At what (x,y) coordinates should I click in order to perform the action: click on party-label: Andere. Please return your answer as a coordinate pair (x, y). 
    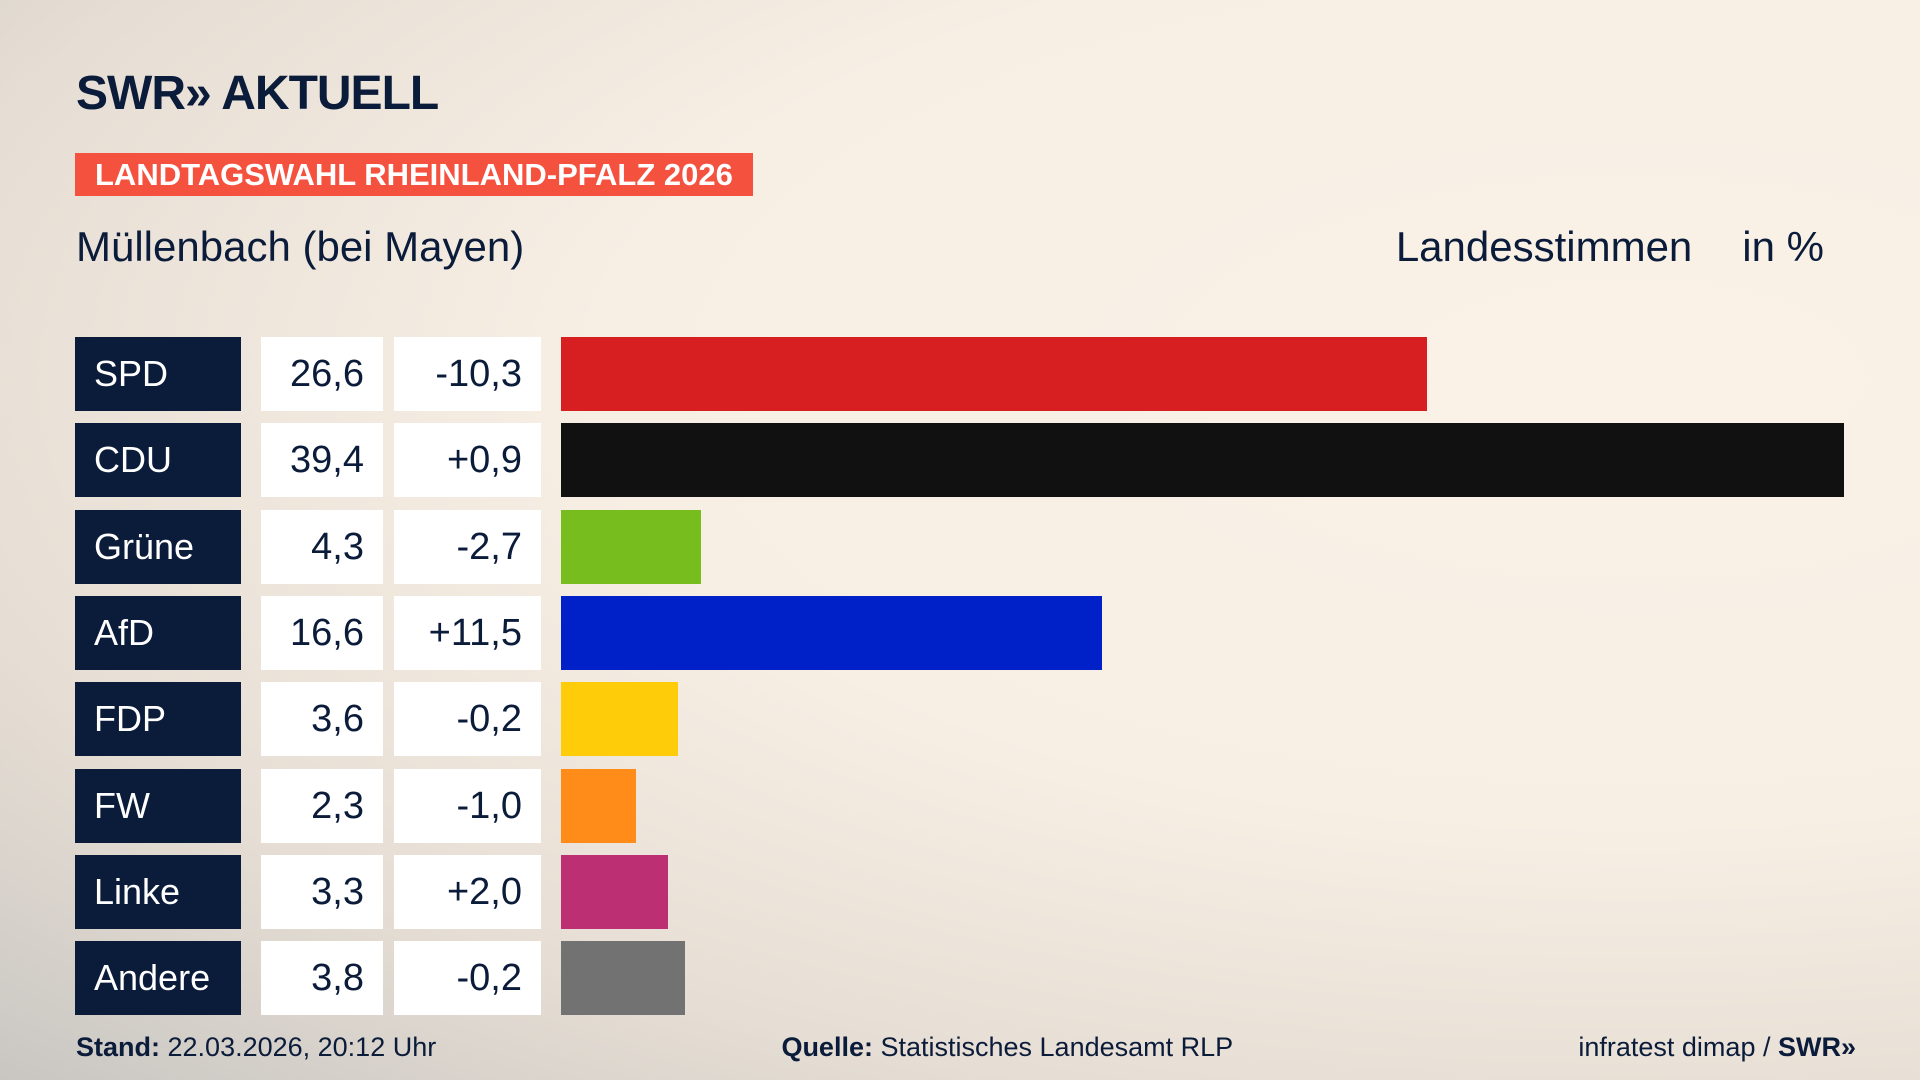
    Looking at the image, I should click on (158, 978).